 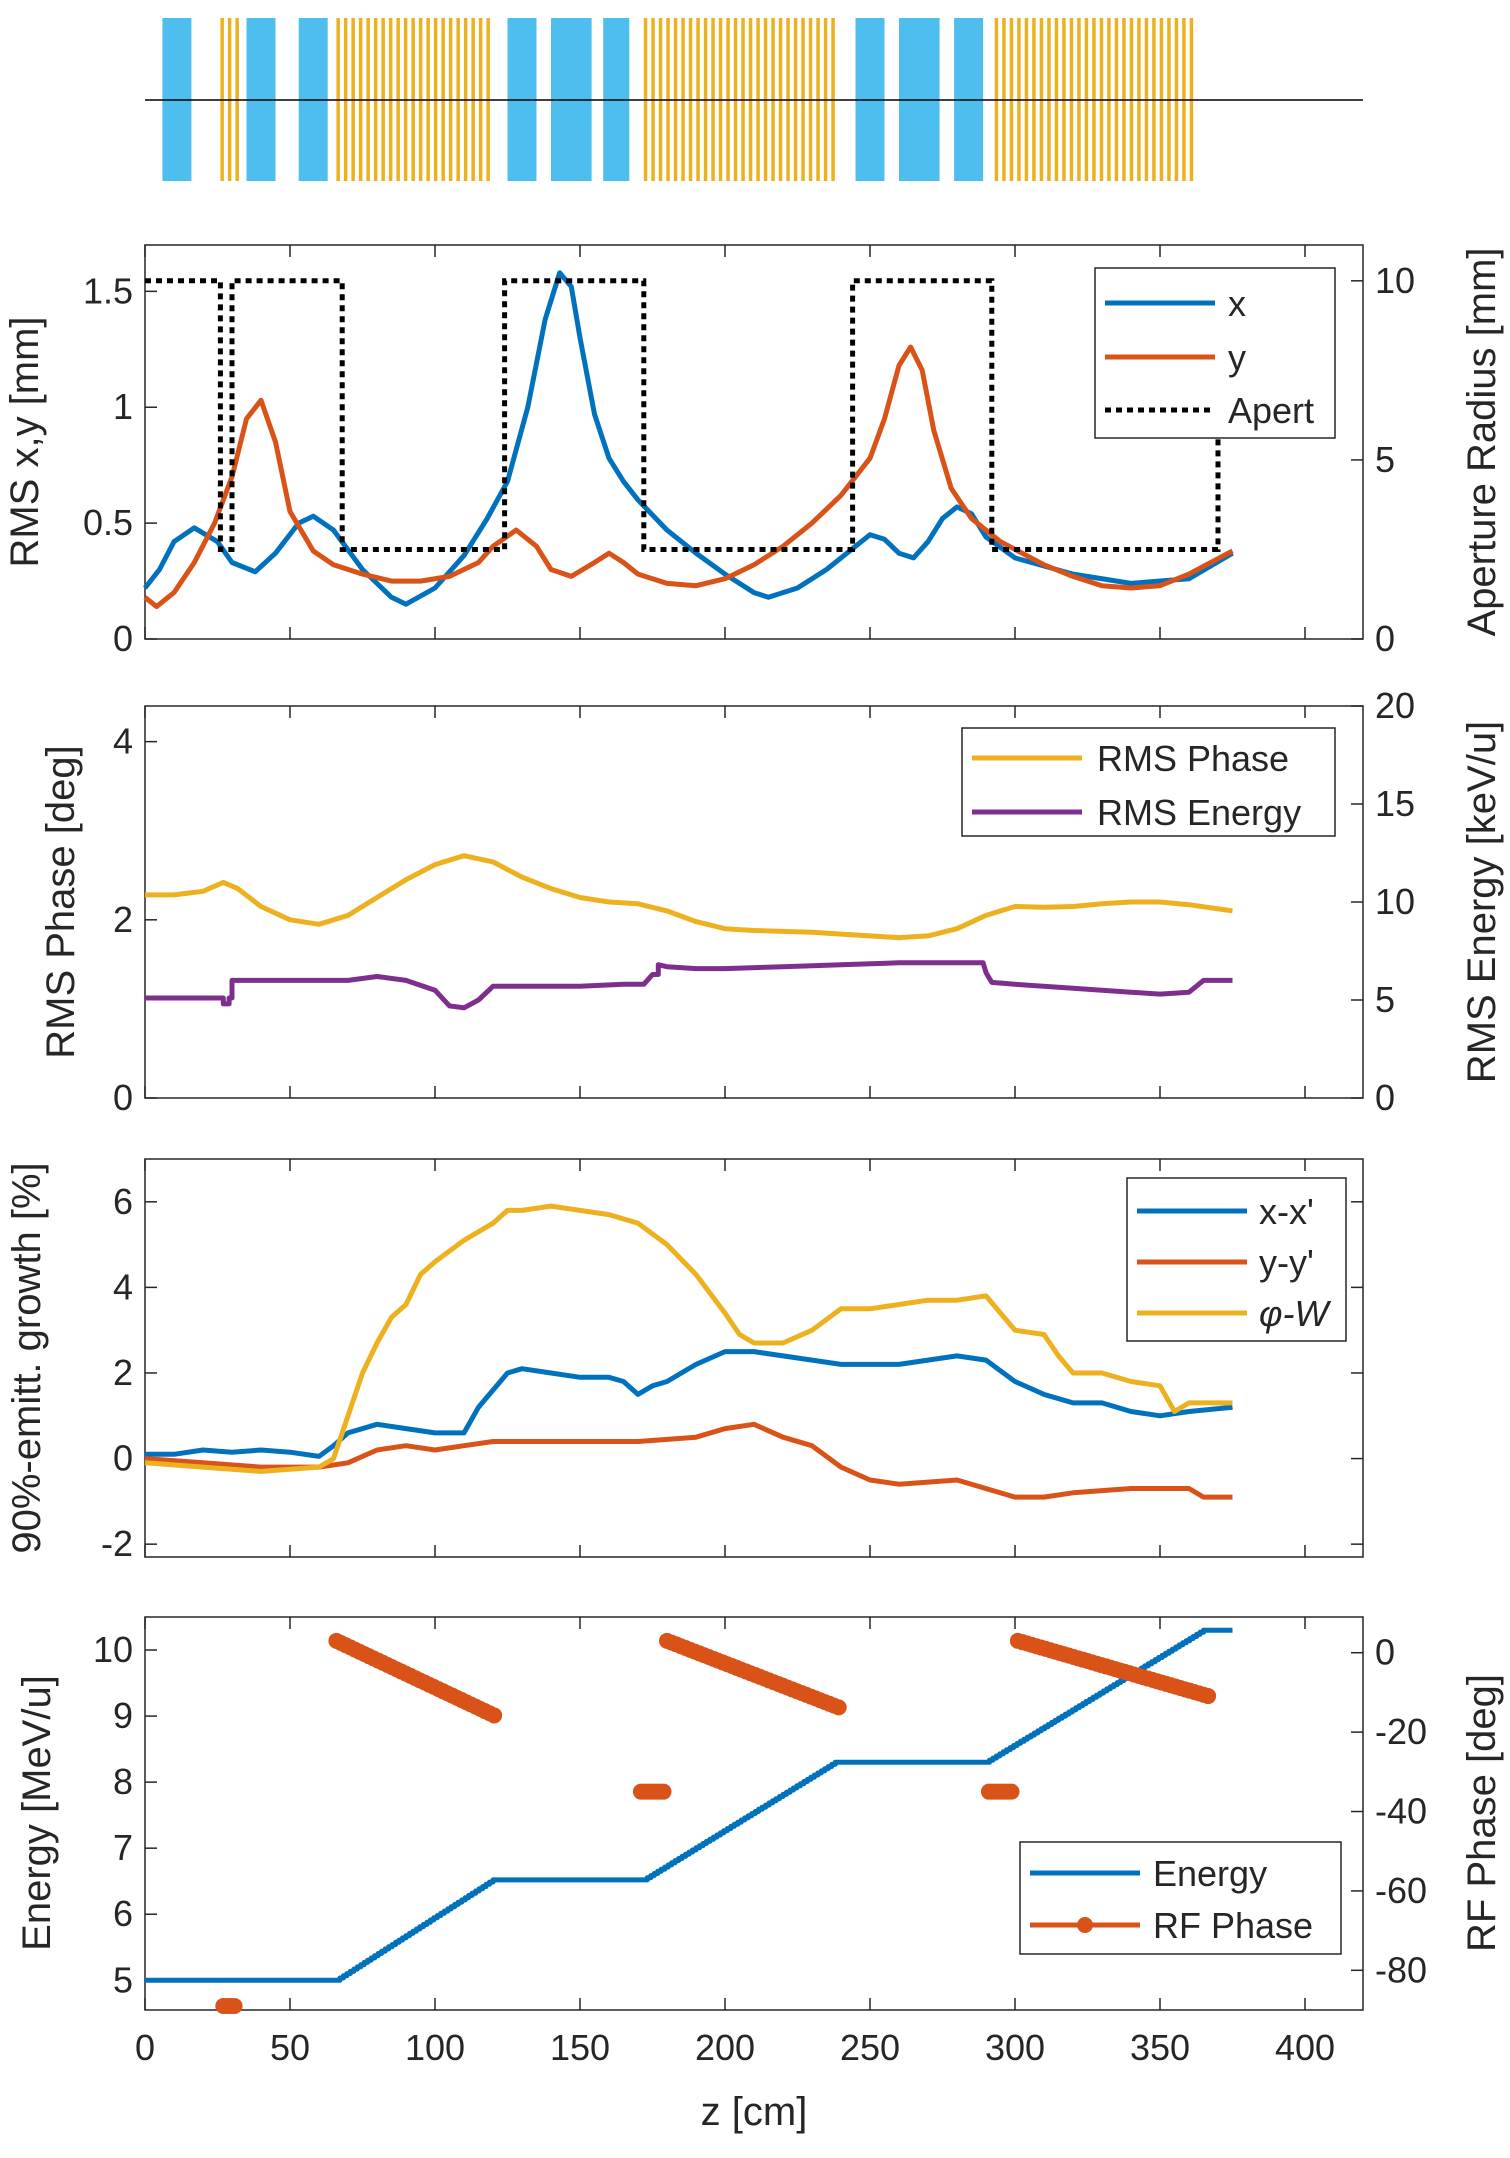 What do you see at coordinates (123, 1715) in the screenshot?
I see `y-tick-label: 9` at bounding box center [123, 1715].